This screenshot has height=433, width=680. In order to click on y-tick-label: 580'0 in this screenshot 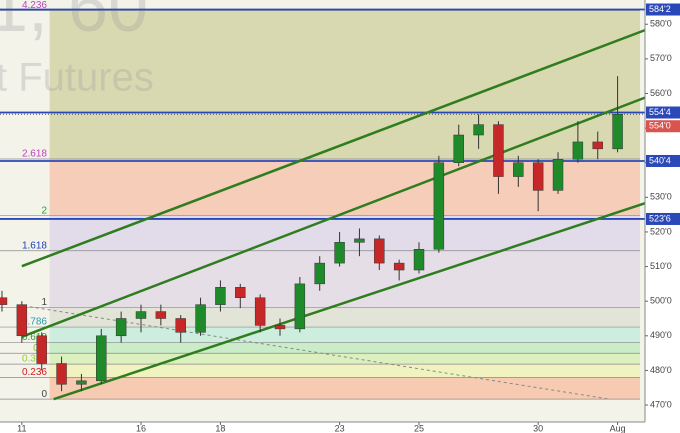, I will do `click(661, 24)`.